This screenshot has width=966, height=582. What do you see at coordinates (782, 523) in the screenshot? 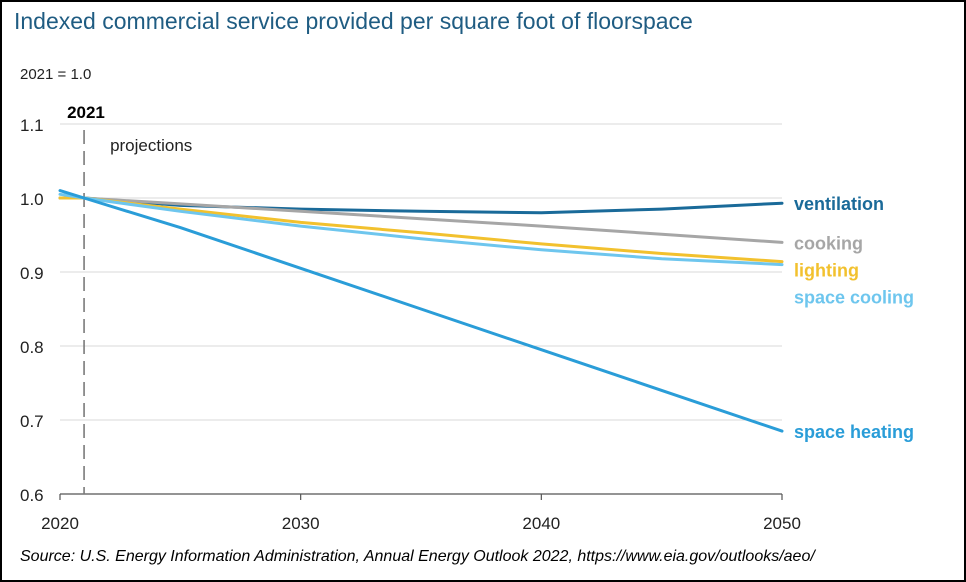
I see `x-tick-label: 2050` at bounding box center [782, 523].